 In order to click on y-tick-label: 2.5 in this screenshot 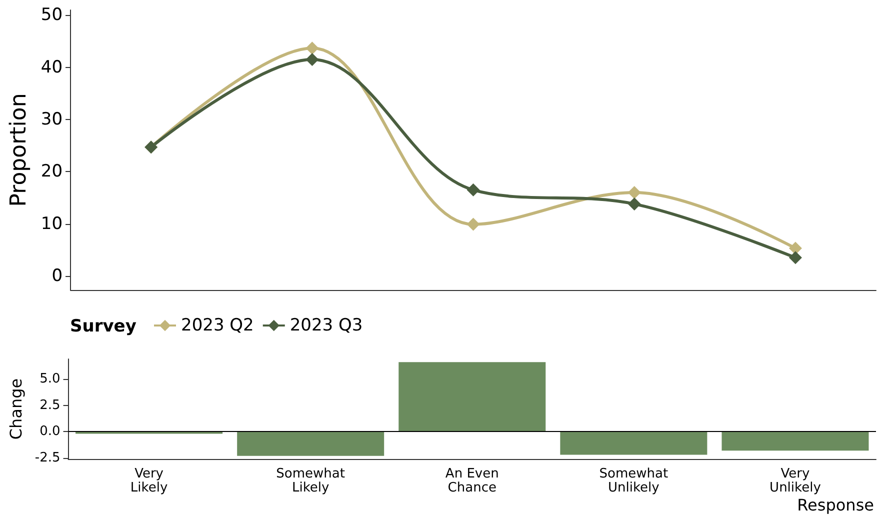, I will do `click(50, 405)`.